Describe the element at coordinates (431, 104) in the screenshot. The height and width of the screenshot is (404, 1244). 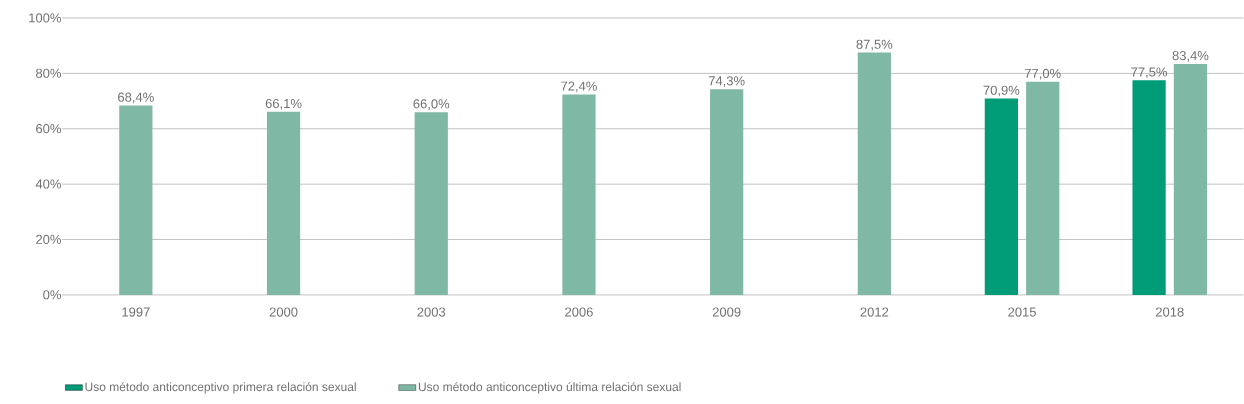
I see `data-label: 66,0%` at that location.